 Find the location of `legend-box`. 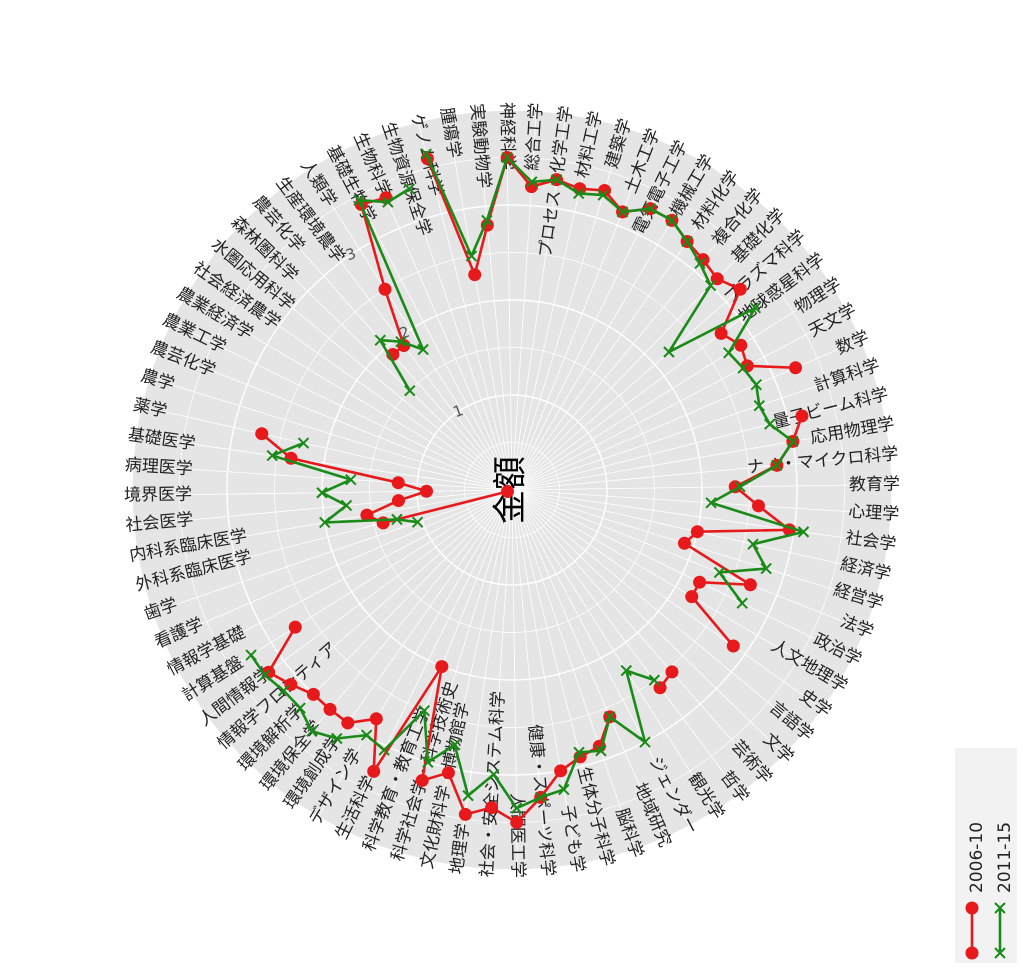

legend-box is located at coordinates (986, 855).